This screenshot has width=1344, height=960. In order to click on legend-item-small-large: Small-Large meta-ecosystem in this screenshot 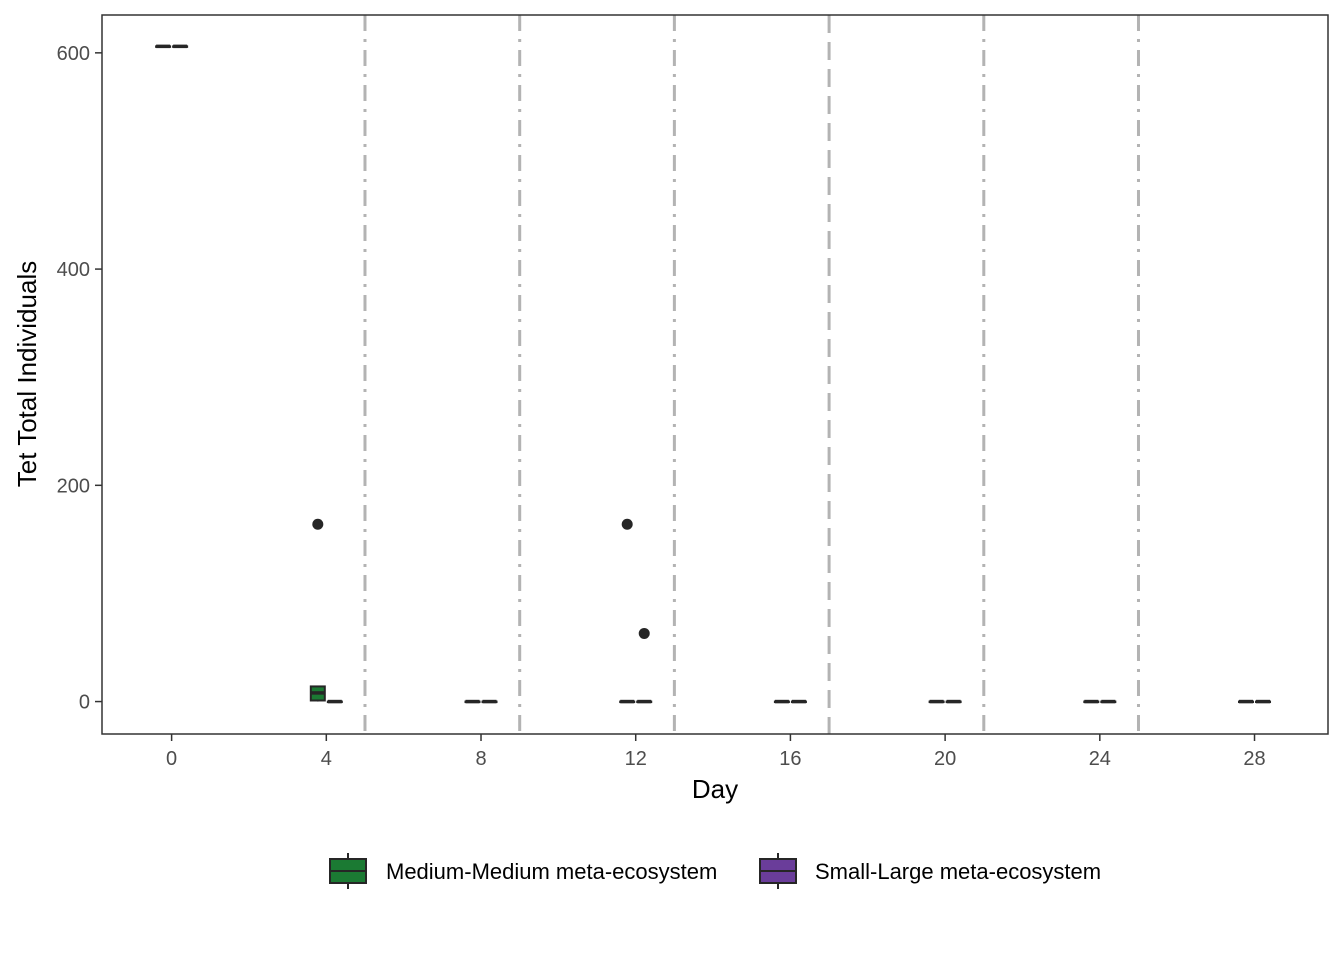, I will do `click(930, 871)`.